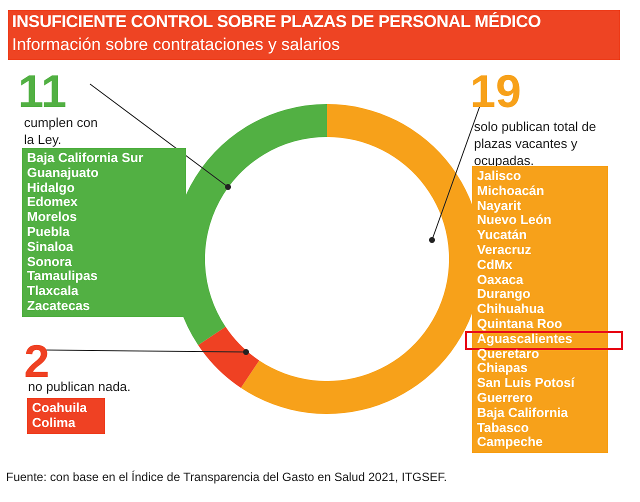 Image resolution: width=640 pixels, height=502 pixels. What do you see at coordinates (59, 306) in the screenshot?
I see `text: Zacatecas` at bounding box center [59, 306].